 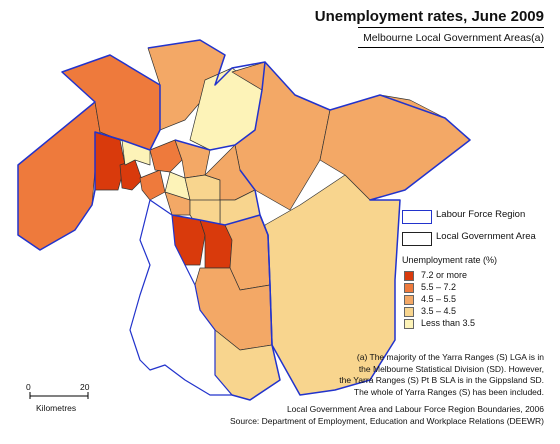 I want to click on legend-label: 3.5 – 4.5, so click(x=439, y=311).